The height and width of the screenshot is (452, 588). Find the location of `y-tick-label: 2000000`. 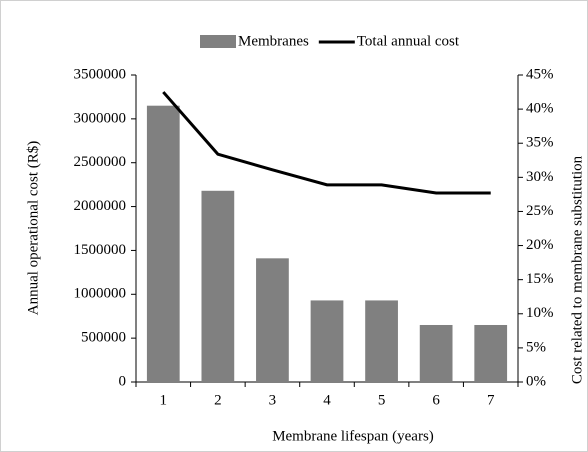

y-tick-label: 2000000 is located at coordinates (100, 206).